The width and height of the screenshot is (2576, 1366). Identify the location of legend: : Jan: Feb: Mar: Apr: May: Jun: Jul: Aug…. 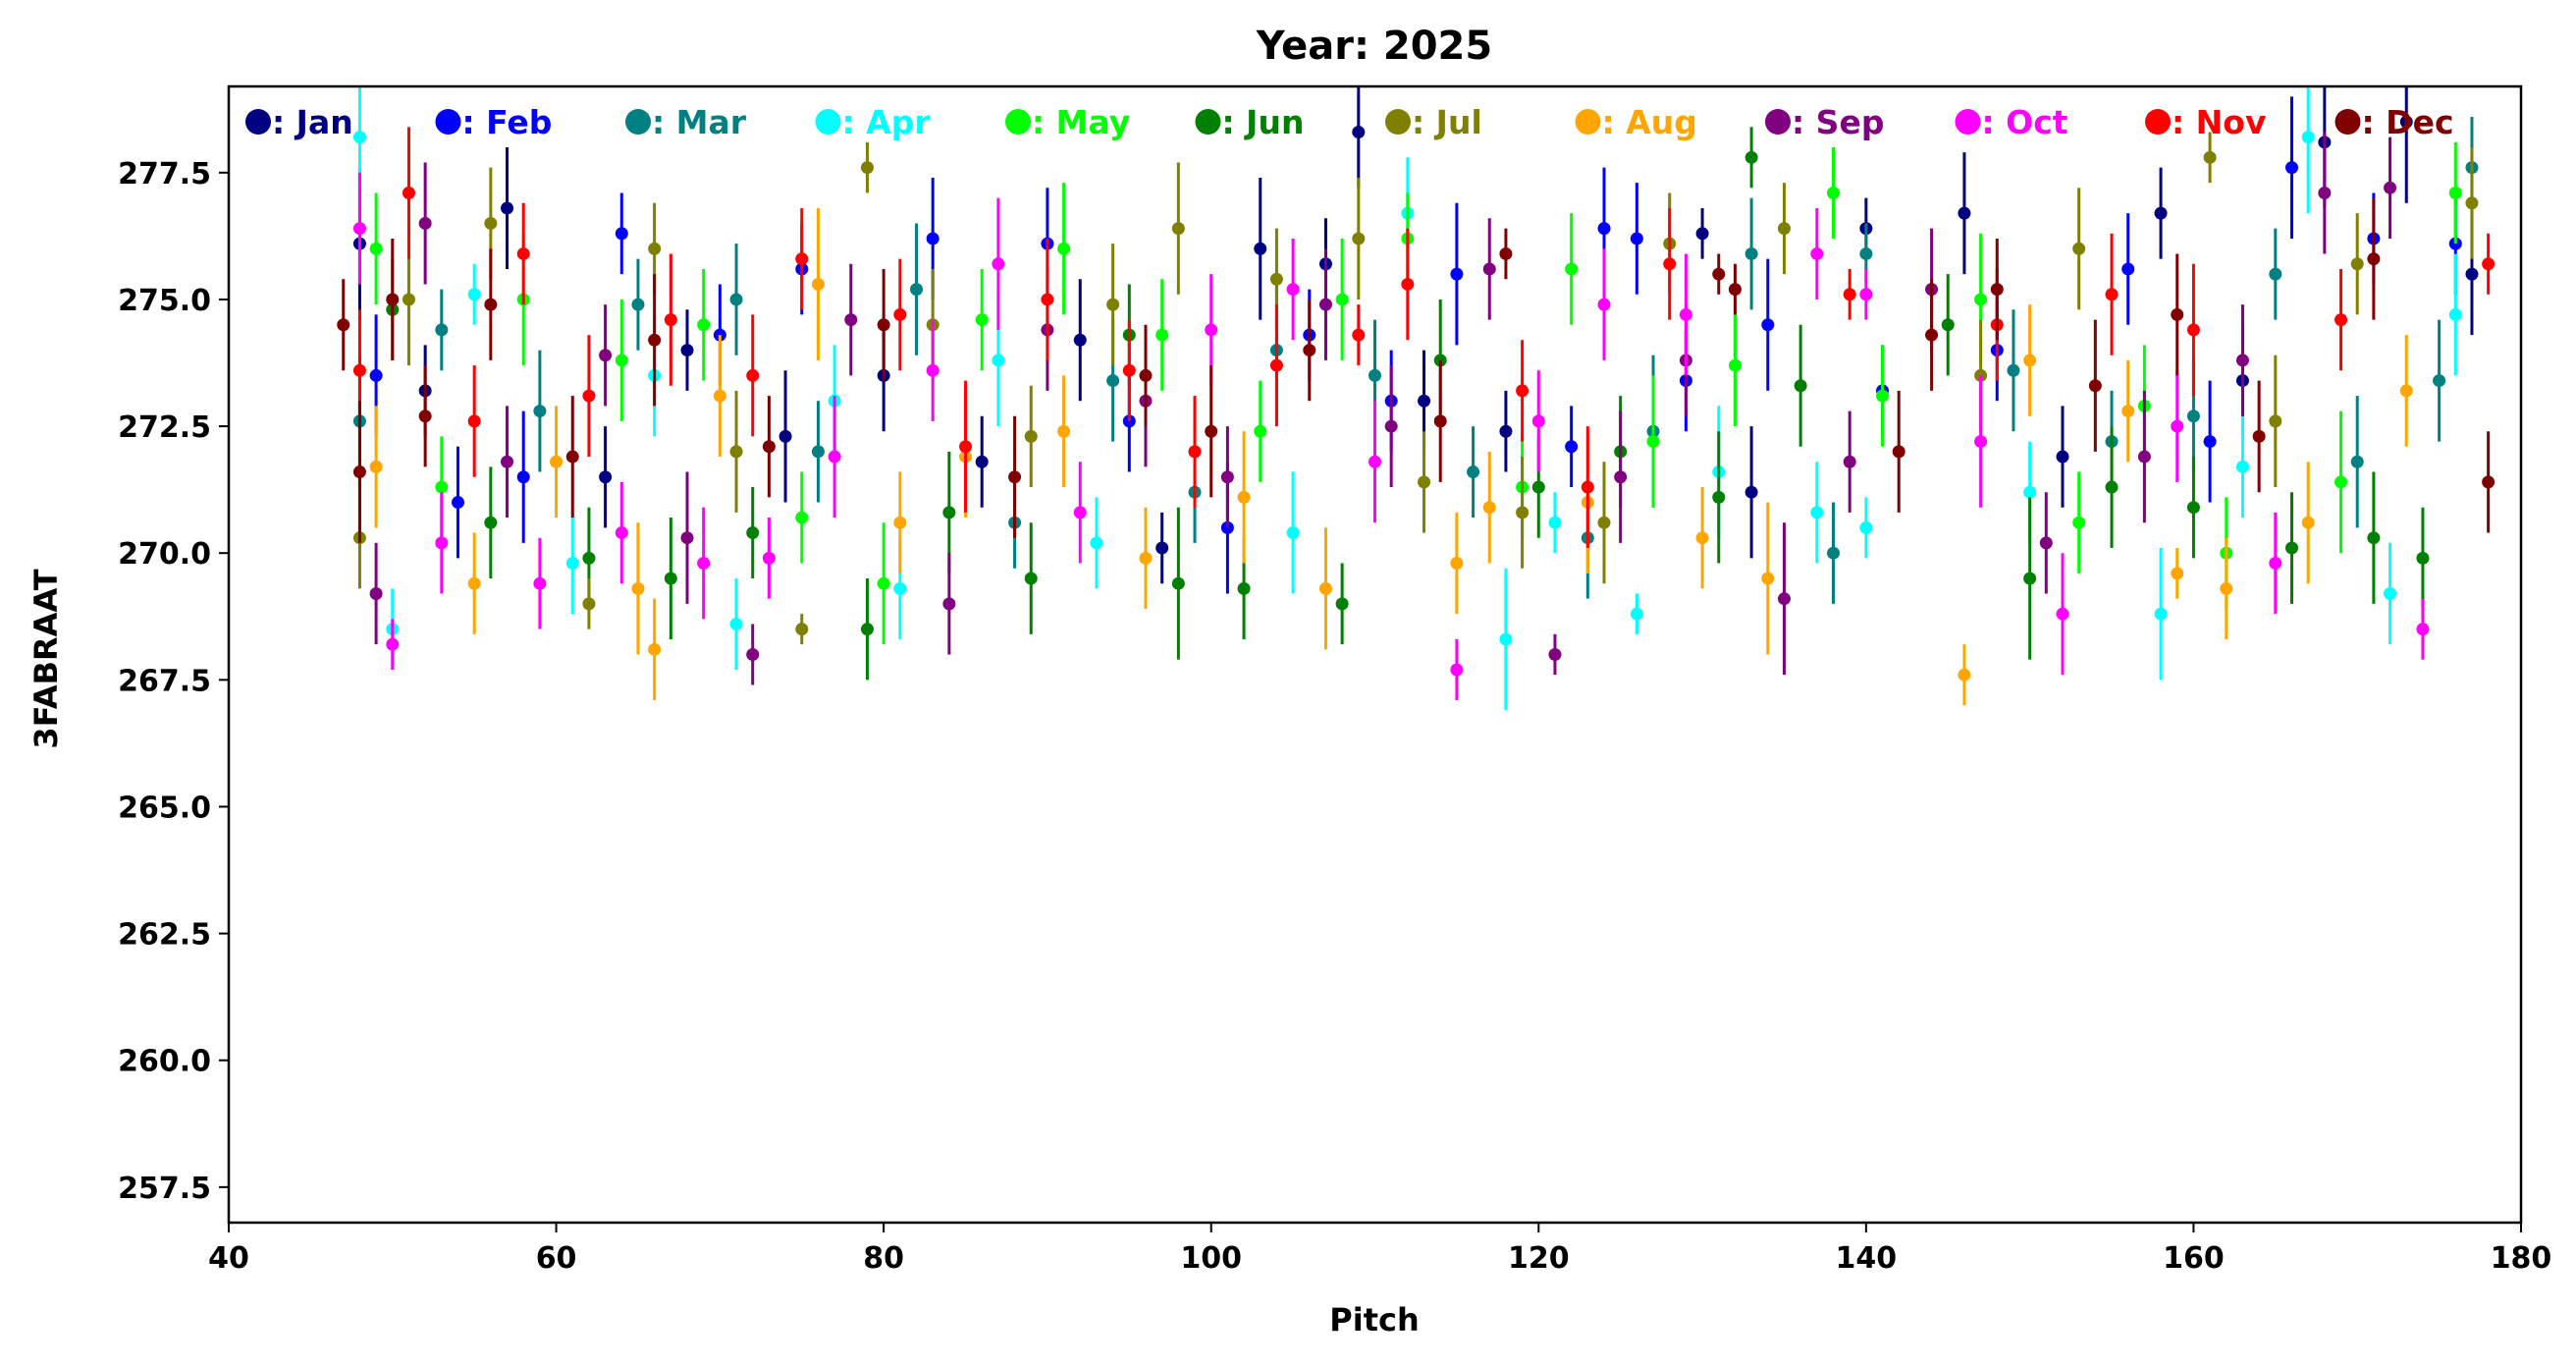
(1349, 122).